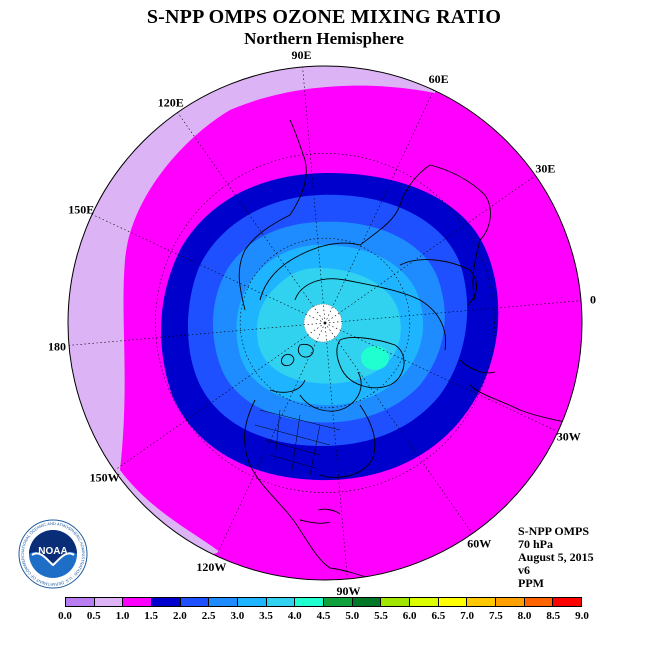 The image size is (648, 648). I want to click on colorbar-tick-label: 7.0, so click(467, 616).